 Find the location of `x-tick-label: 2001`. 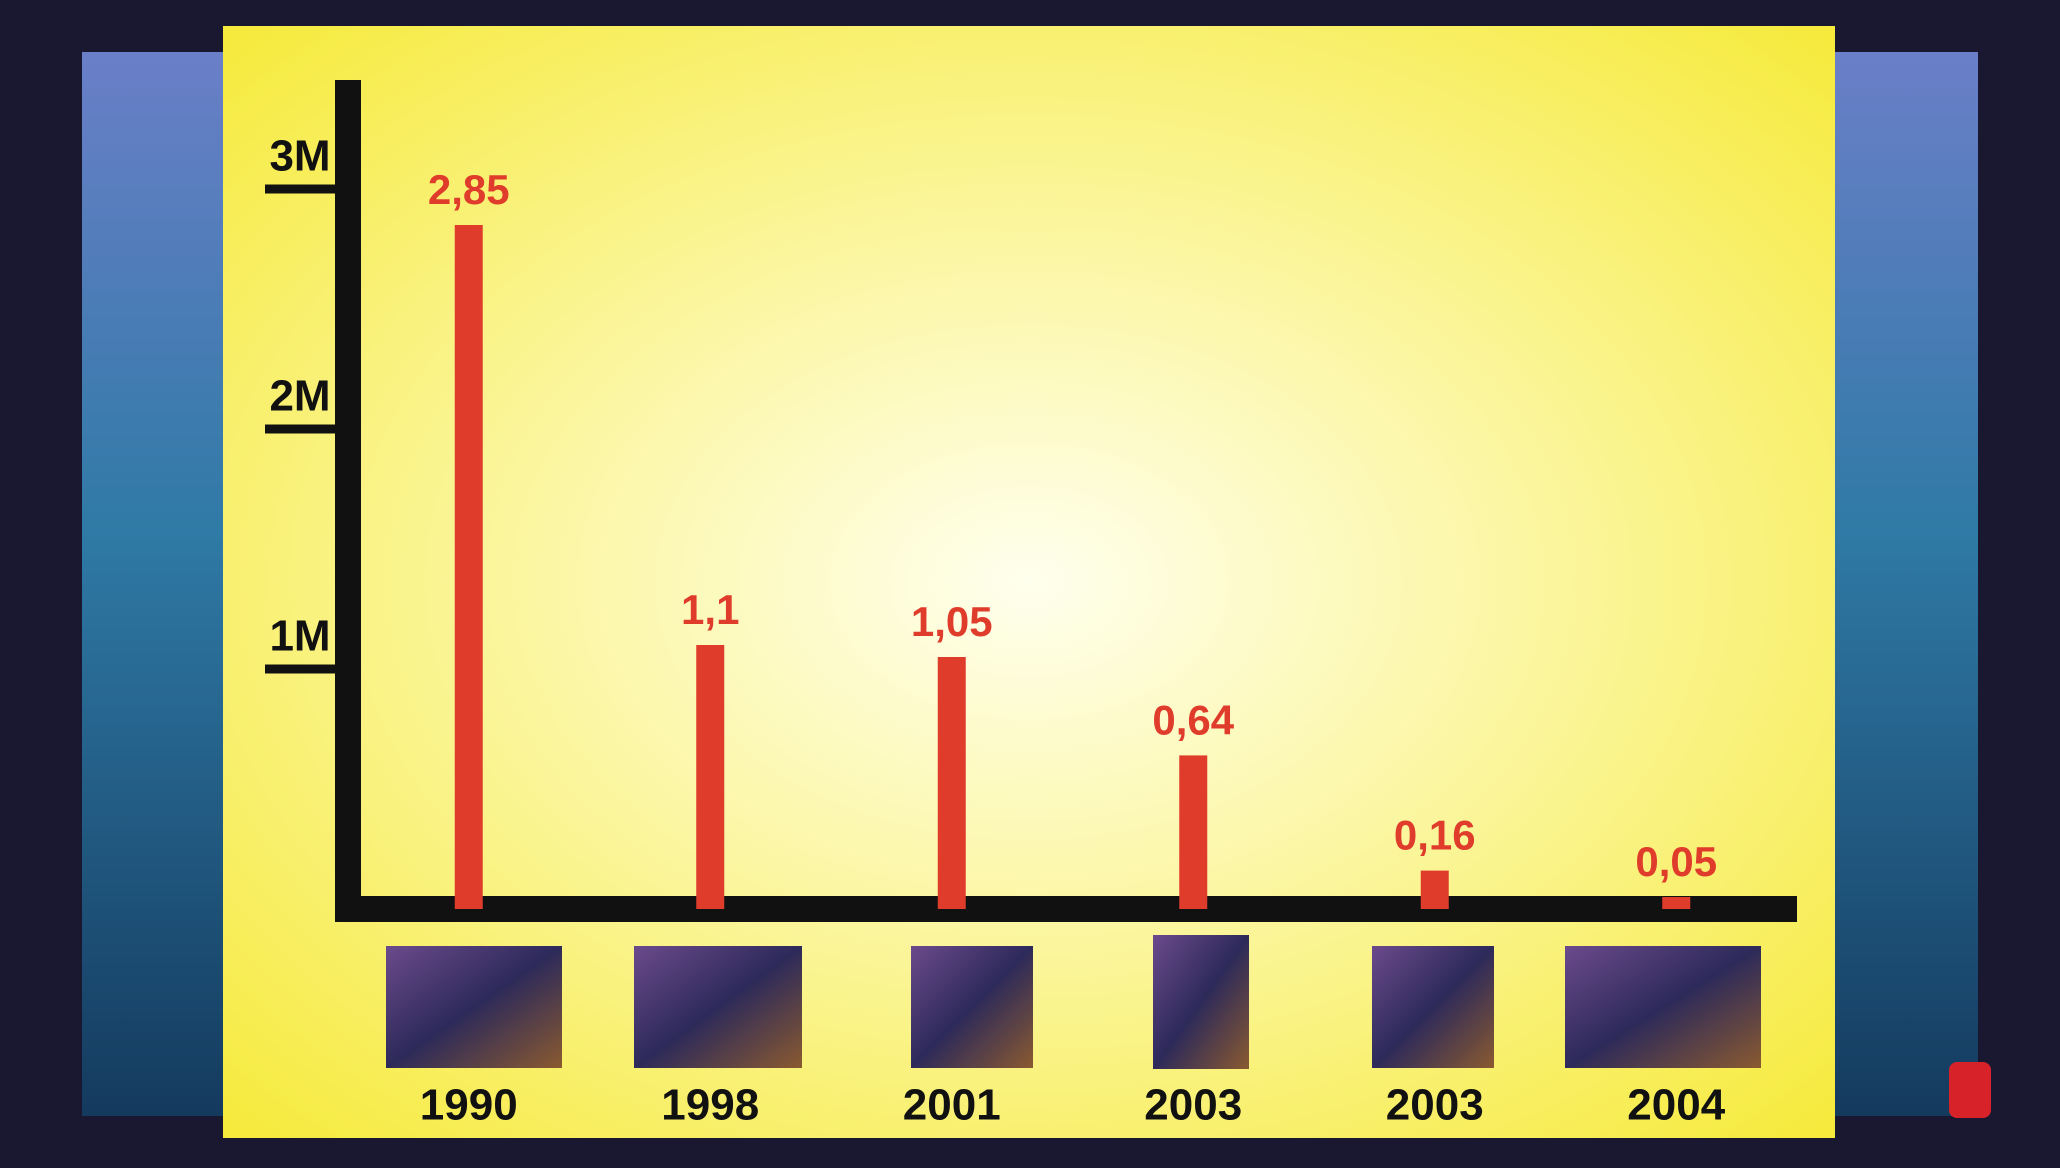

x-tick-label: 2001 is located at coordinates (952, 1105).